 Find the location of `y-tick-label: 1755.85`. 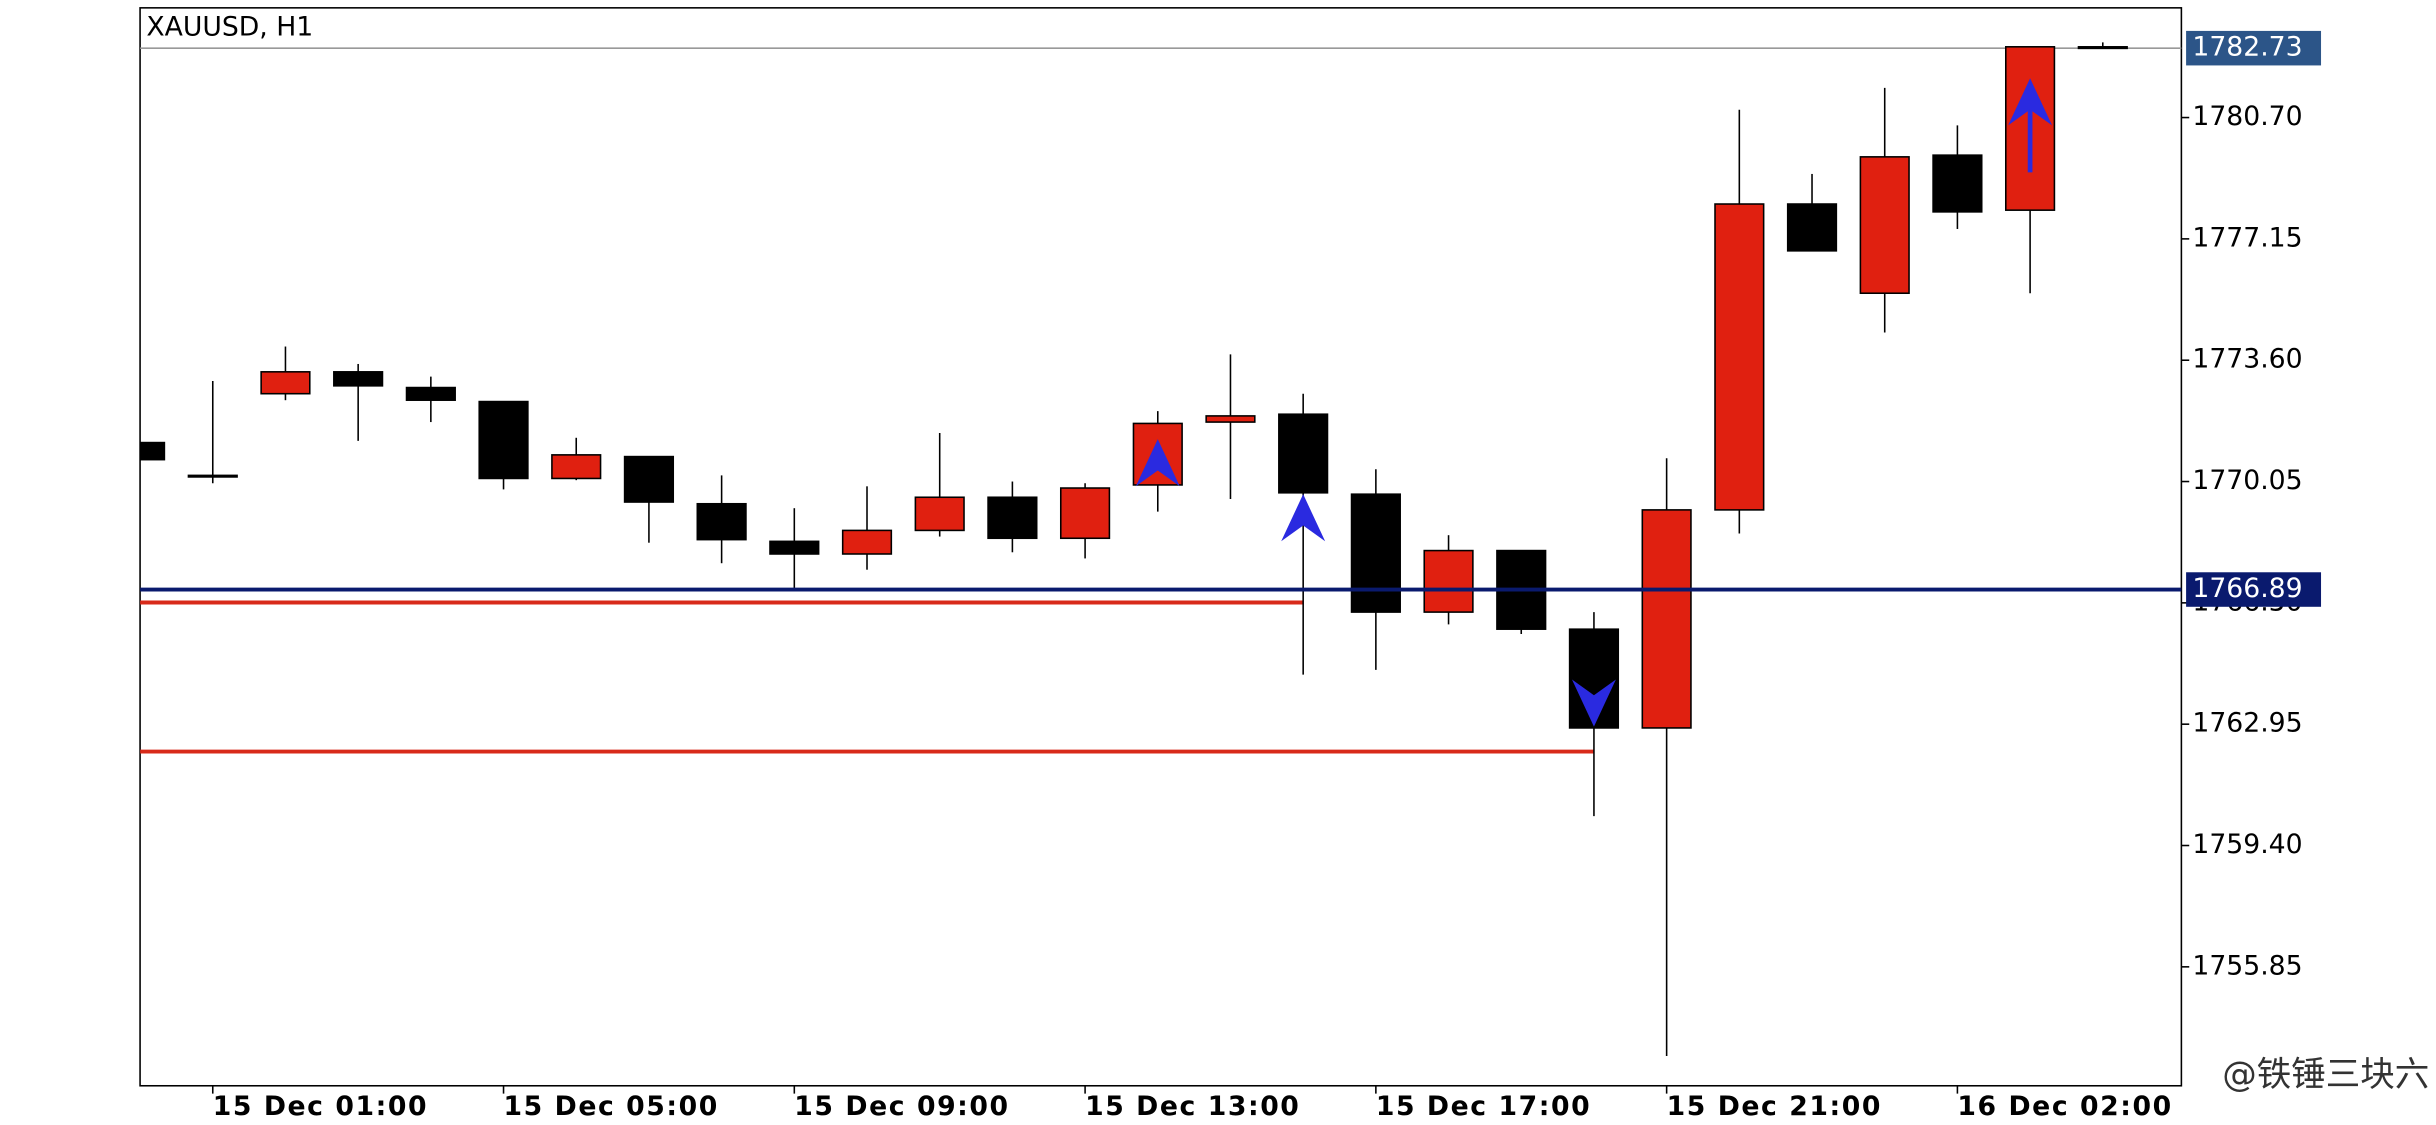

y-tick-label: 1755.85 is located at coordinates (2247, 965).